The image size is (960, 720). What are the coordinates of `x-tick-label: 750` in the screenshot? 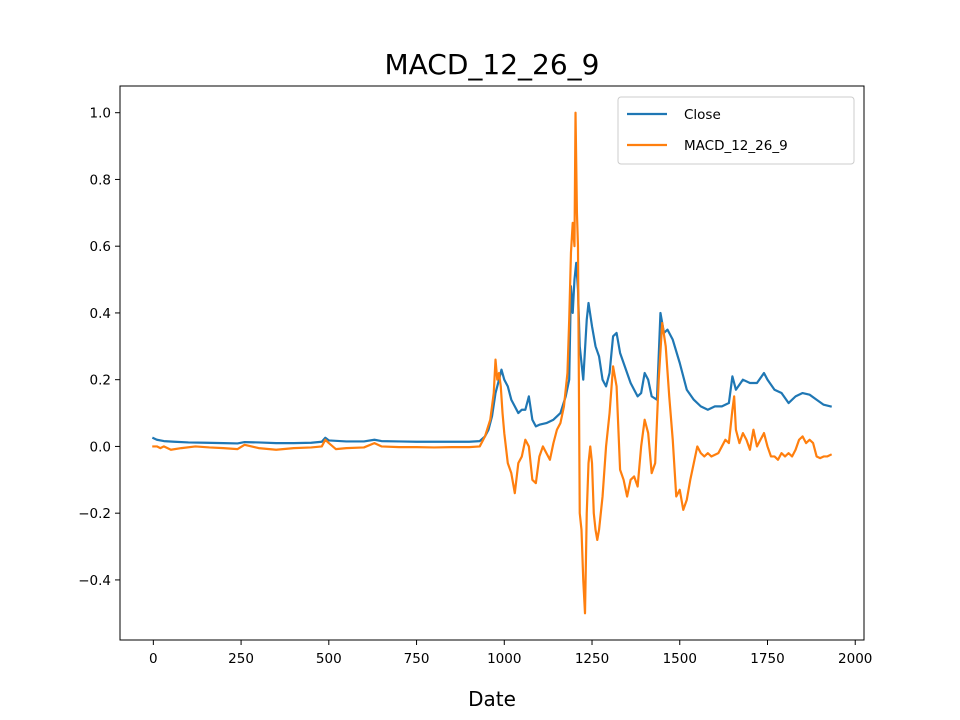 It's located at (417, 659).